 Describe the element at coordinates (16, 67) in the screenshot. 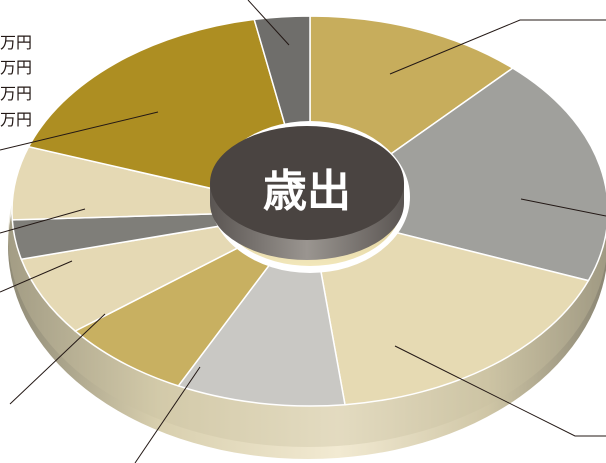

I see `legend-label-2: 万円` at that location.